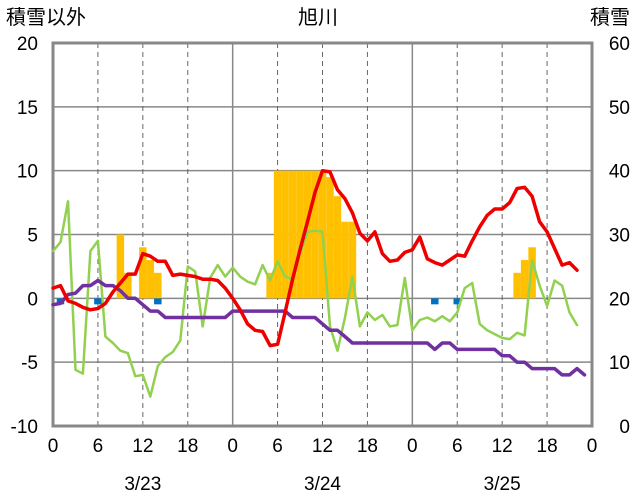 Image resolution: width=636 pixels, height=501 pixels. What do you see at coordinates (46, 17) in the screenshot?
I see `left-axis-label: 積雪以外` at bounding box center [46, 17].